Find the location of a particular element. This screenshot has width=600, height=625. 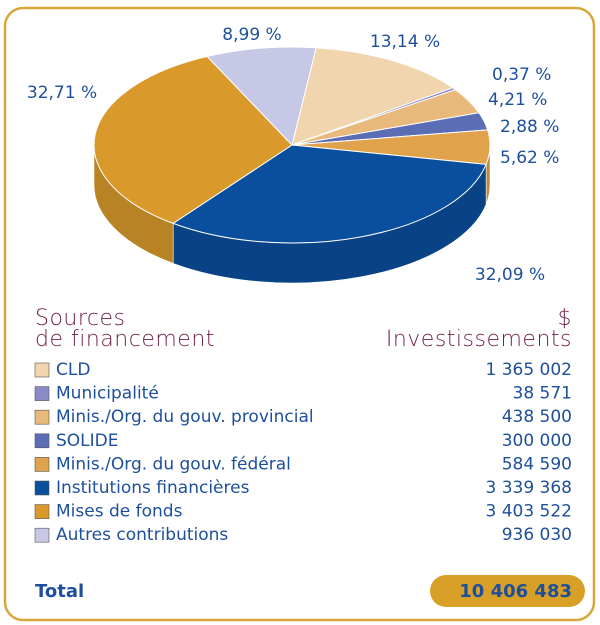

amount: 584 590 is located at coordinates (537, 464).